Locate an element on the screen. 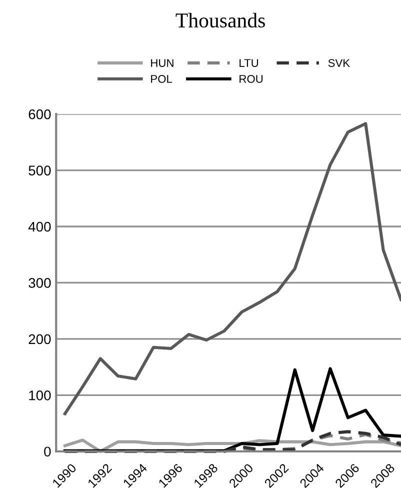 The image size is (401, 496). legend-label: ROU is located at coordinates (251, 78).